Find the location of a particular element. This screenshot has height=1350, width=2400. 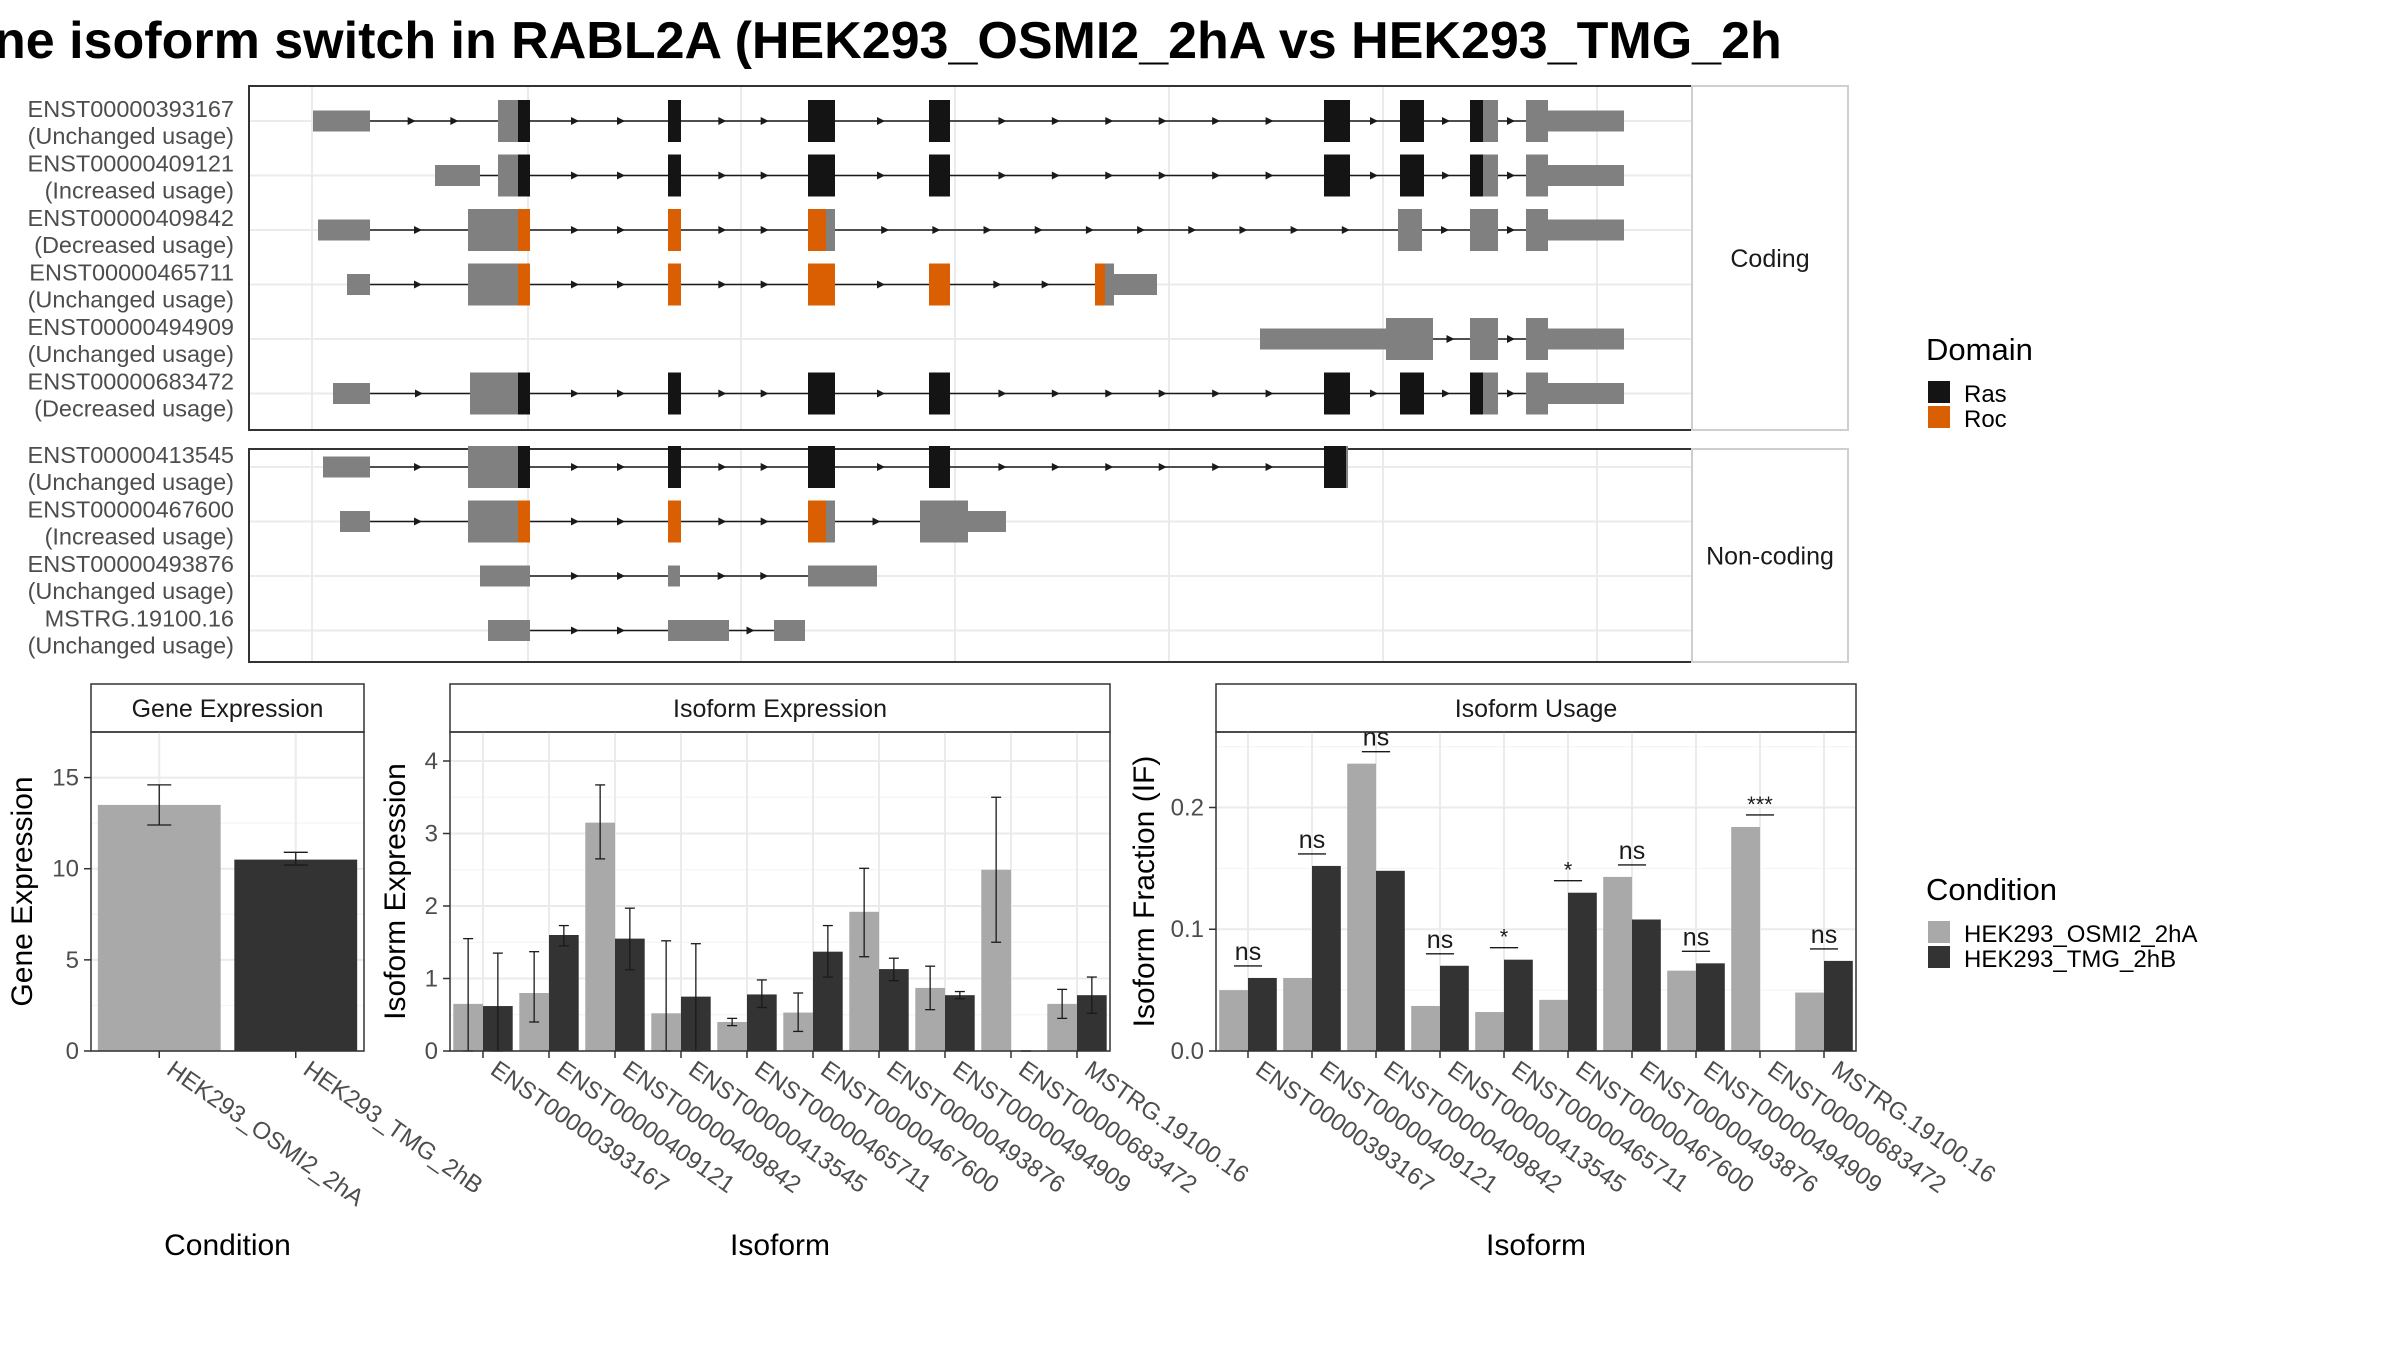

transcript-ENST00000683472 is located at coordinates (978, 393).